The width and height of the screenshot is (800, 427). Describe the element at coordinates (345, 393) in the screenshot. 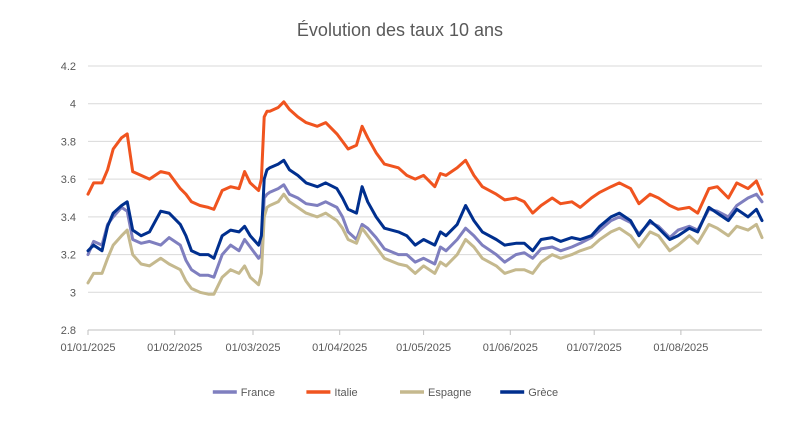

I see `legend-label: Italie` at that location.